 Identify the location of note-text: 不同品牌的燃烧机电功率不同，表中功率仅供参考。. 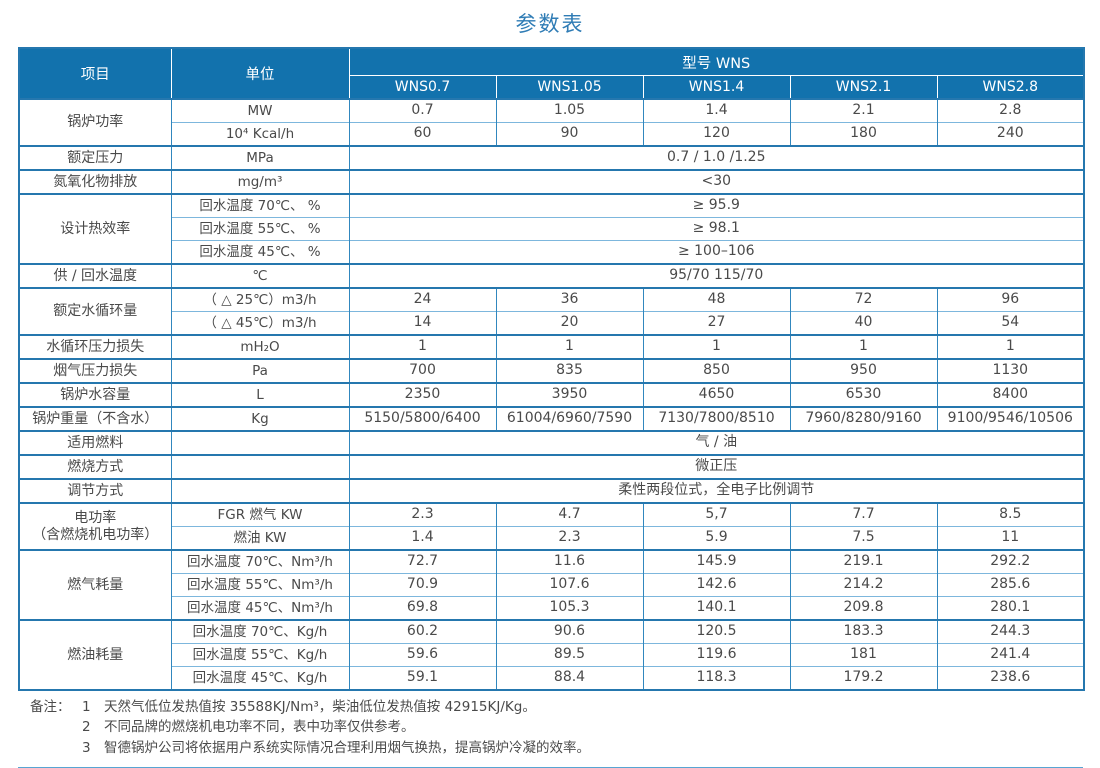
(259, 727).